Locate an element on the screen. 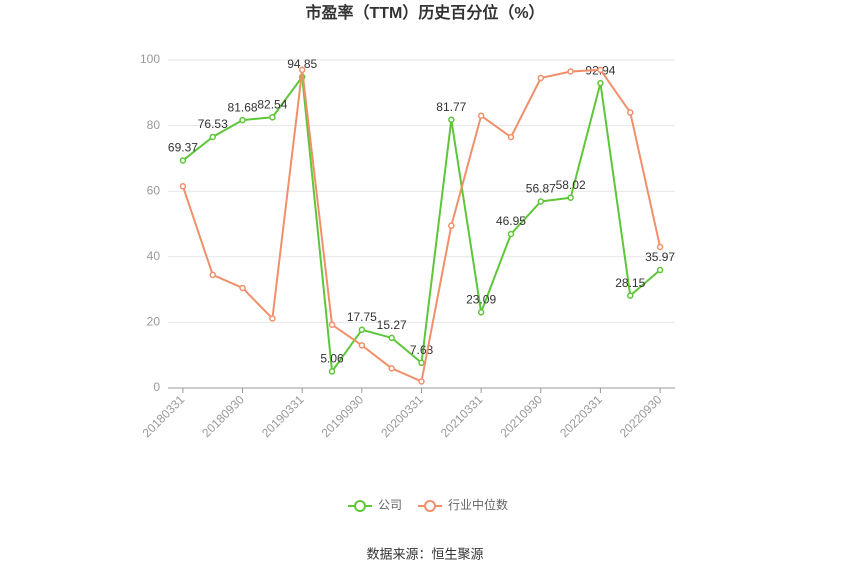 The image size is (850, 580). data-label: 23.09 is located at coordinates (481, 299).